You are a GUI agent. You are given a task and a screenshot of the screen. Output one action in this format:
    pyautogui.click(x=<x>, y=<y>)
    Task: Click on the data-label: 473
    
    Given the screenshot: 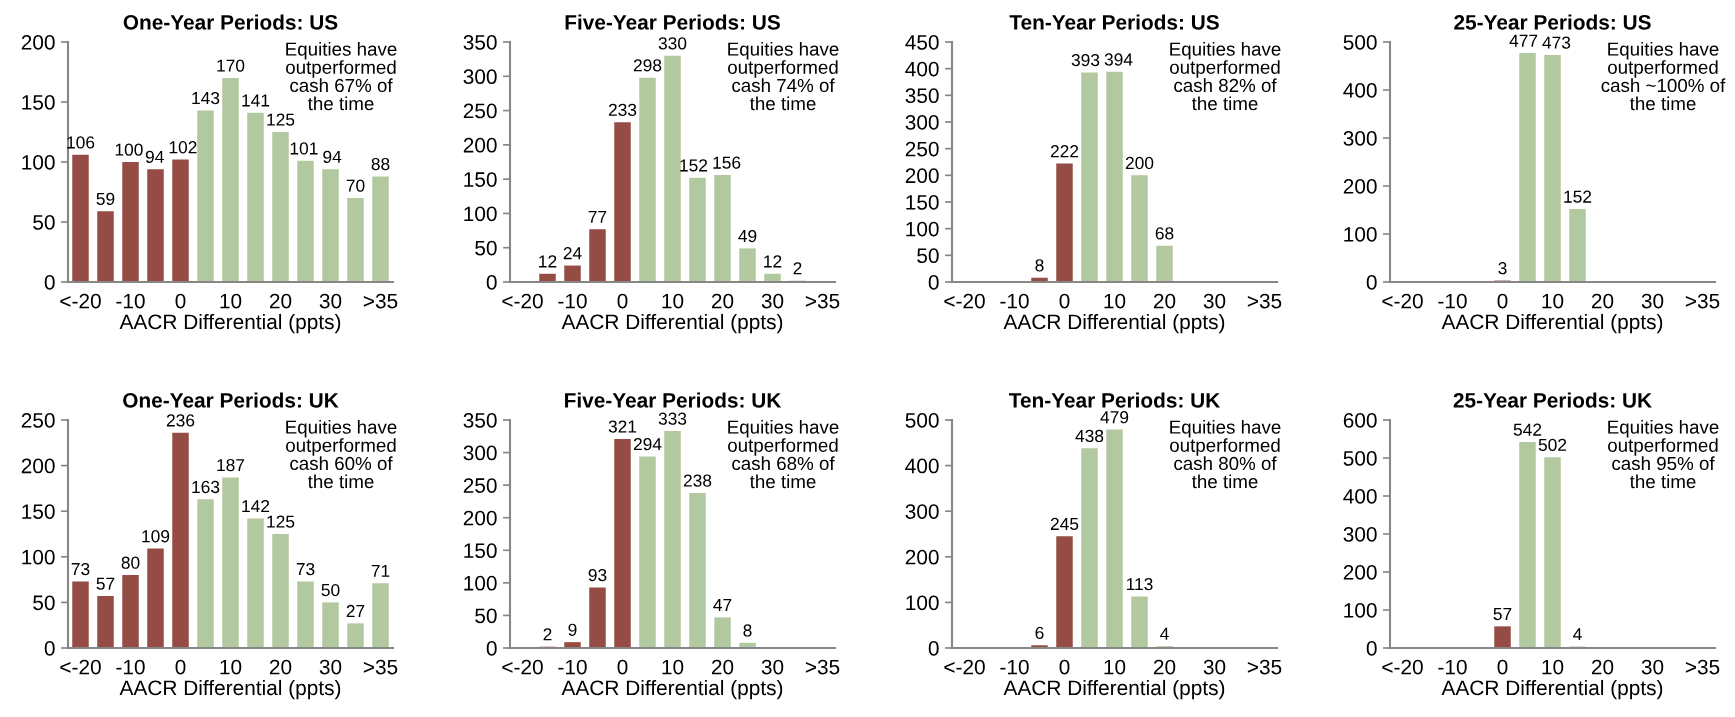 What is the action you would take?
    pyautogui.click(x=1556, y=42)
    